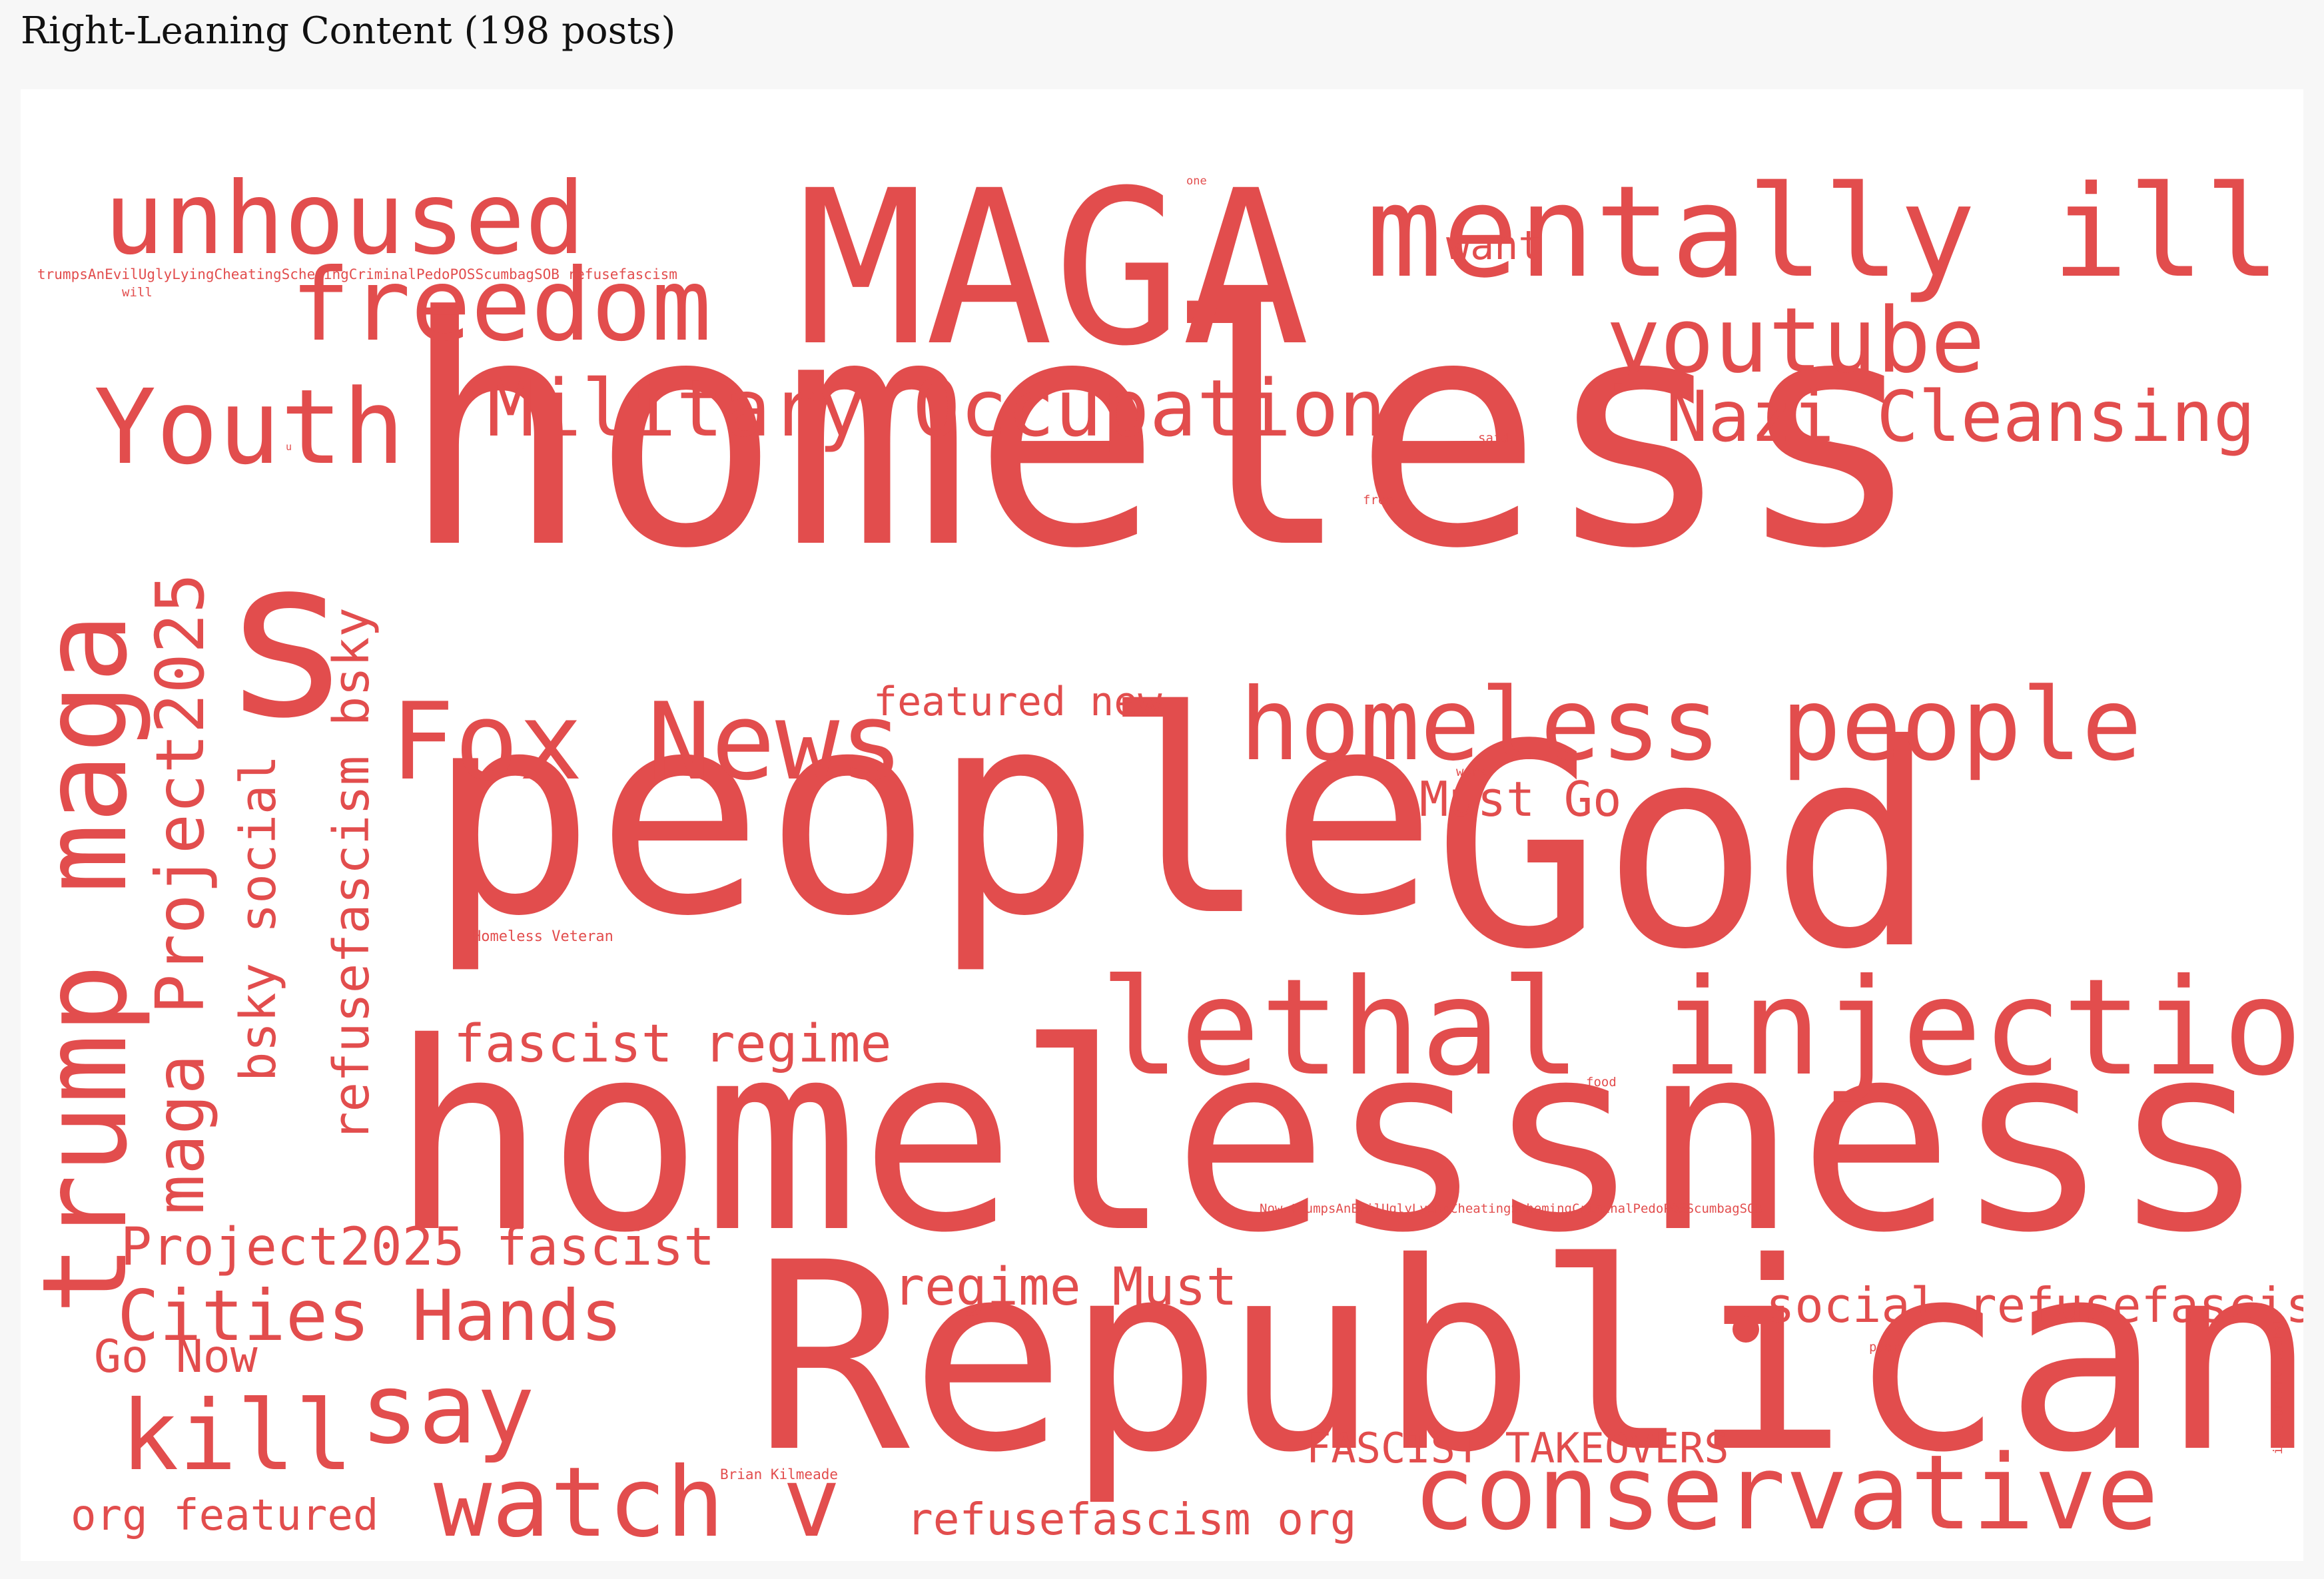 Image resolution: width=2324 pixels, height=1579 pixels. Describe the element at coordinates (1686, 848) in the screenshot. I see `word-cloud-word: God` at that location.